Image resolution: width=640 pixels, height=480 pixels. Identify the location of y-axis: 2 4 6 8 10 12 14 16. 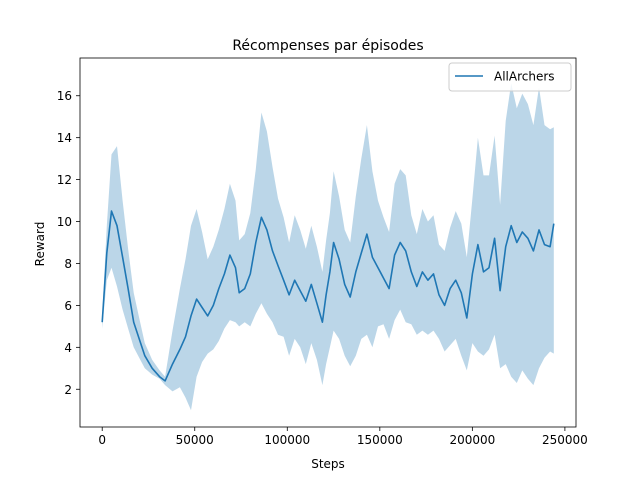
(68, 243).